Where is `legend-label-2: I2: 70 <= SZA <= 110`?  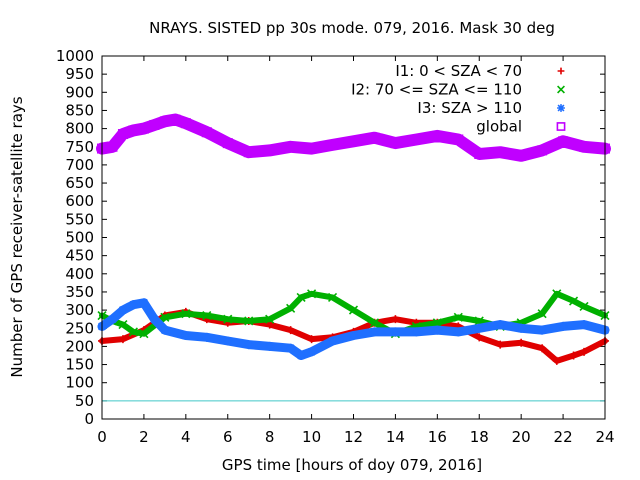 legend-label-2: I2: 70 <= SZA <= 110 is located at coordinates (436, 90).